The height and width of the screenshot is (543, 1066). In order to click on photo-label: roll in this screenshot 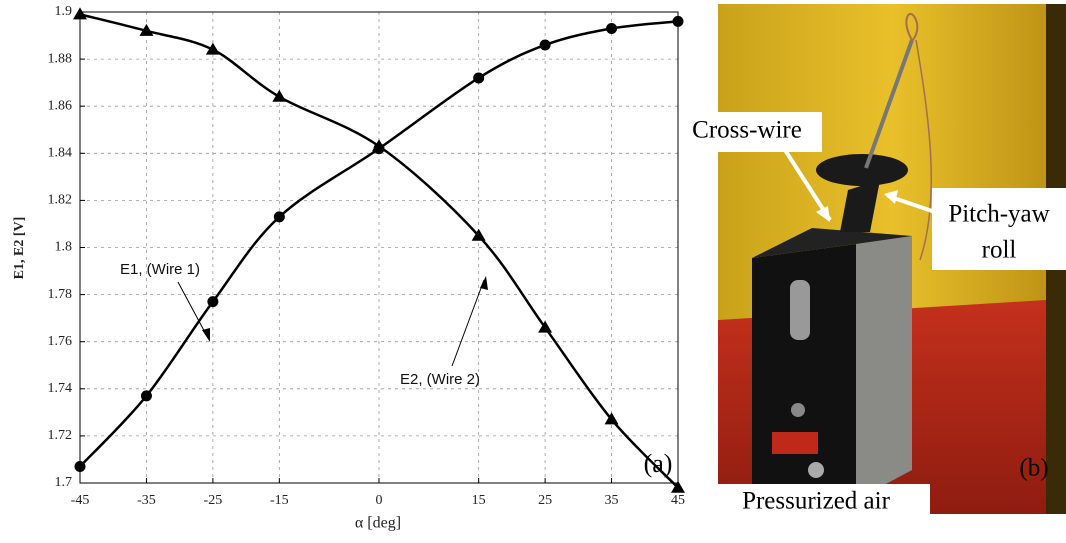, I will do `click(999, 250)`.